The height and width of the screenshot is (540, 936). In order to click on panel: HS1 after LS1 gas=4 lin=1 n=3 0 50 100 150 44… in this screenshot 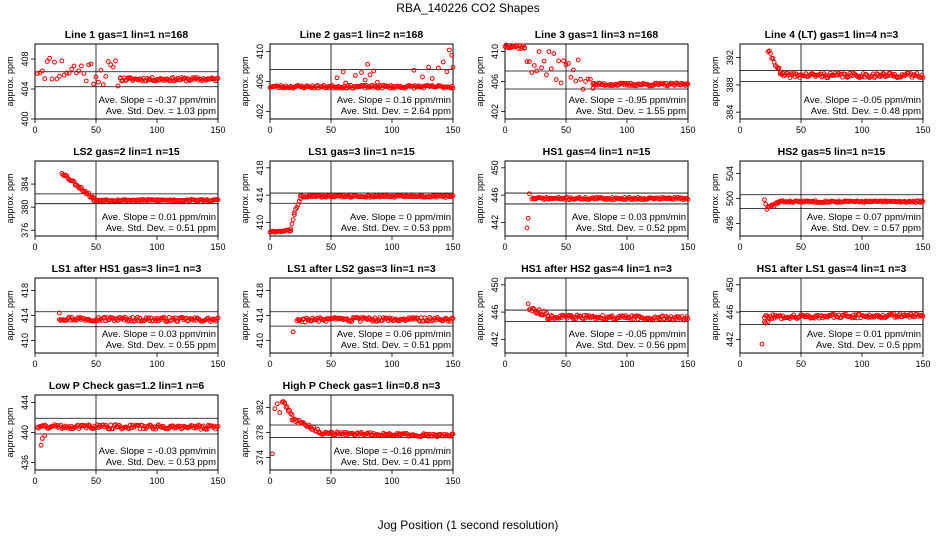, I will do `click(820, 316)`.